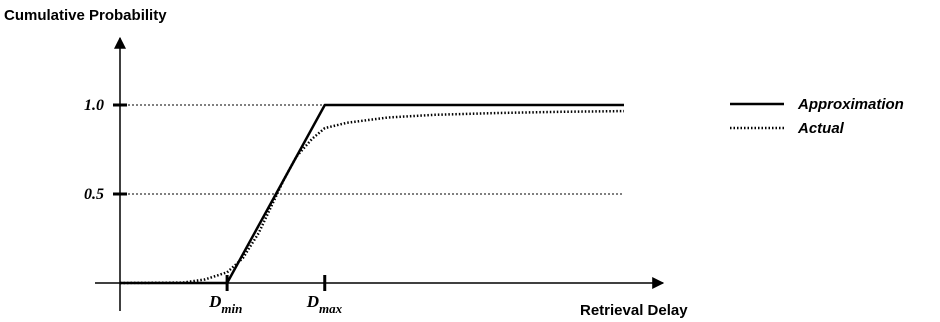 The height and width of the screenshot is (322, 940). Describe the element at coordinates (225, 304) in the screenshot. I see `x-mark-label-dmin: Dmin` at that location.